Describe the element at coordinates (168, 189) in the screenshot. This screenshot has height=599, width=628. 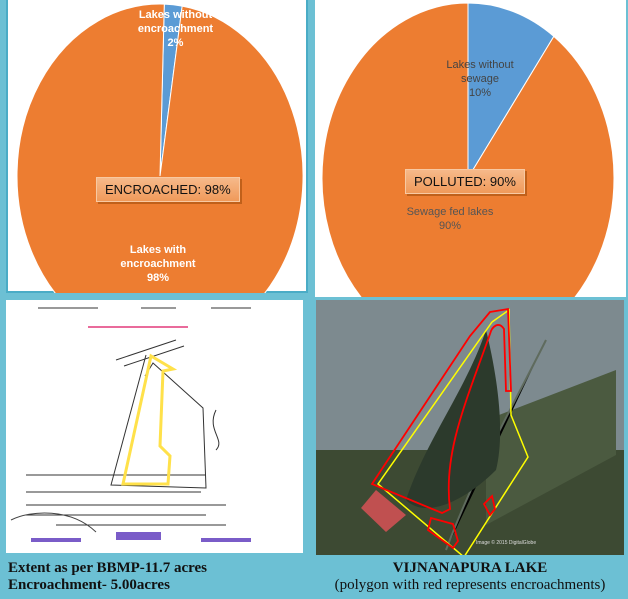
I see `callout-encroached: ENCROACHED: 98%` at that location.